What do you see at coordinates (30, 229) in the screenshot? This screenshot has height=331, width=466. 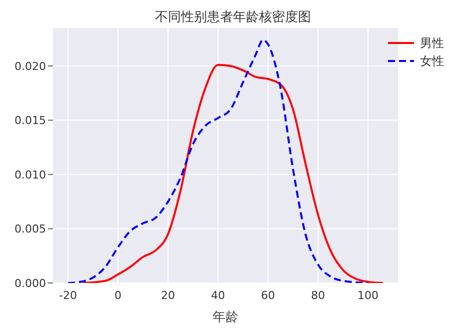 I see `y-tick-label: 0.005` at bounding box center [30, 229].